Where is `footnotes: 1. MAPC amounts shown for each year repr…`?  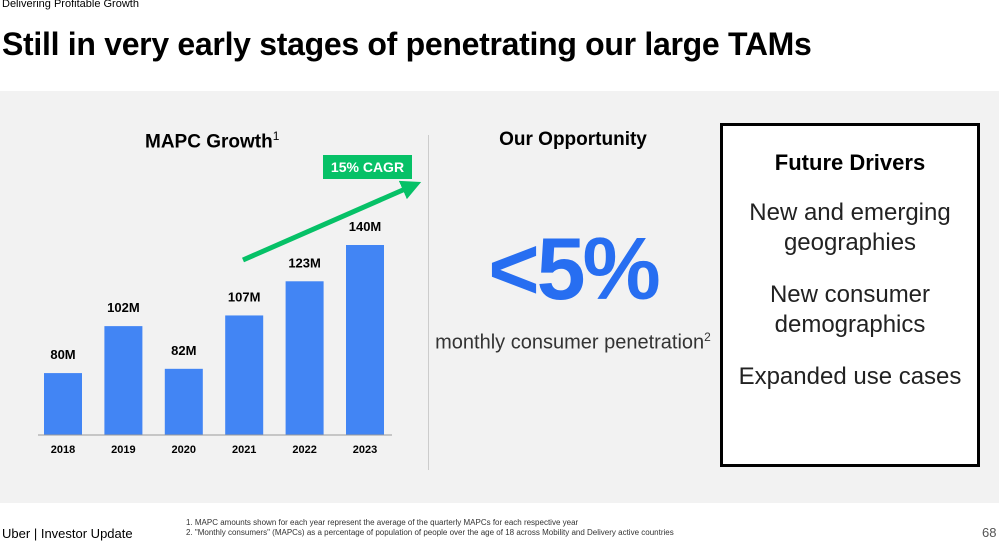 footnotes: 1. MAPC amounts shown for each year repr… is located at coordinates (430, 528).